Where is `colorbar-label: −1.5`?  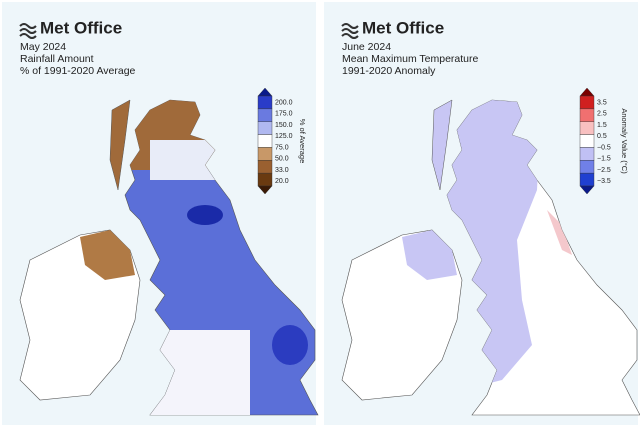 colorbar-label: −1.5 is located at coordinates (604, 159).